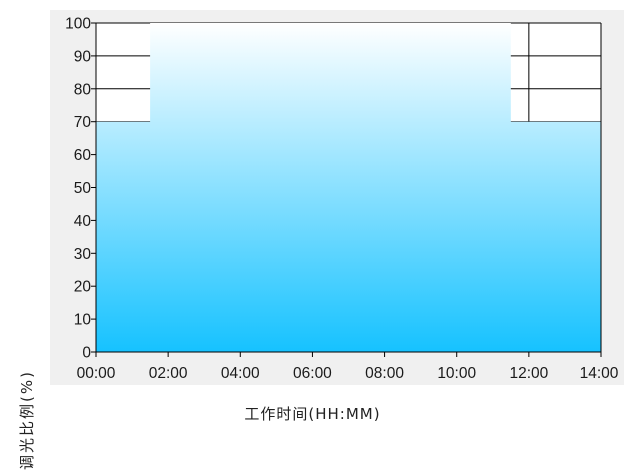 This screenshot has width=625, height=470. What do you see at coordinates (83, 254) in the screenshot?
I see `y-tick-label: 30` at bounding box center [83, 254].